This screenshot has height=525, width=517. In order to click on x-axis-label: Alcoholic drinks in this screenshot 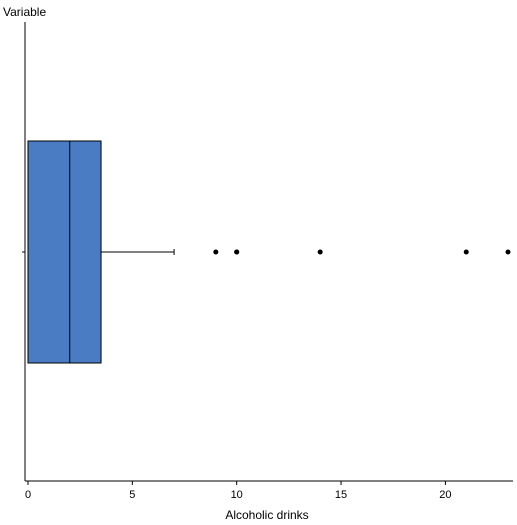, I will do `click(266, 515)`.